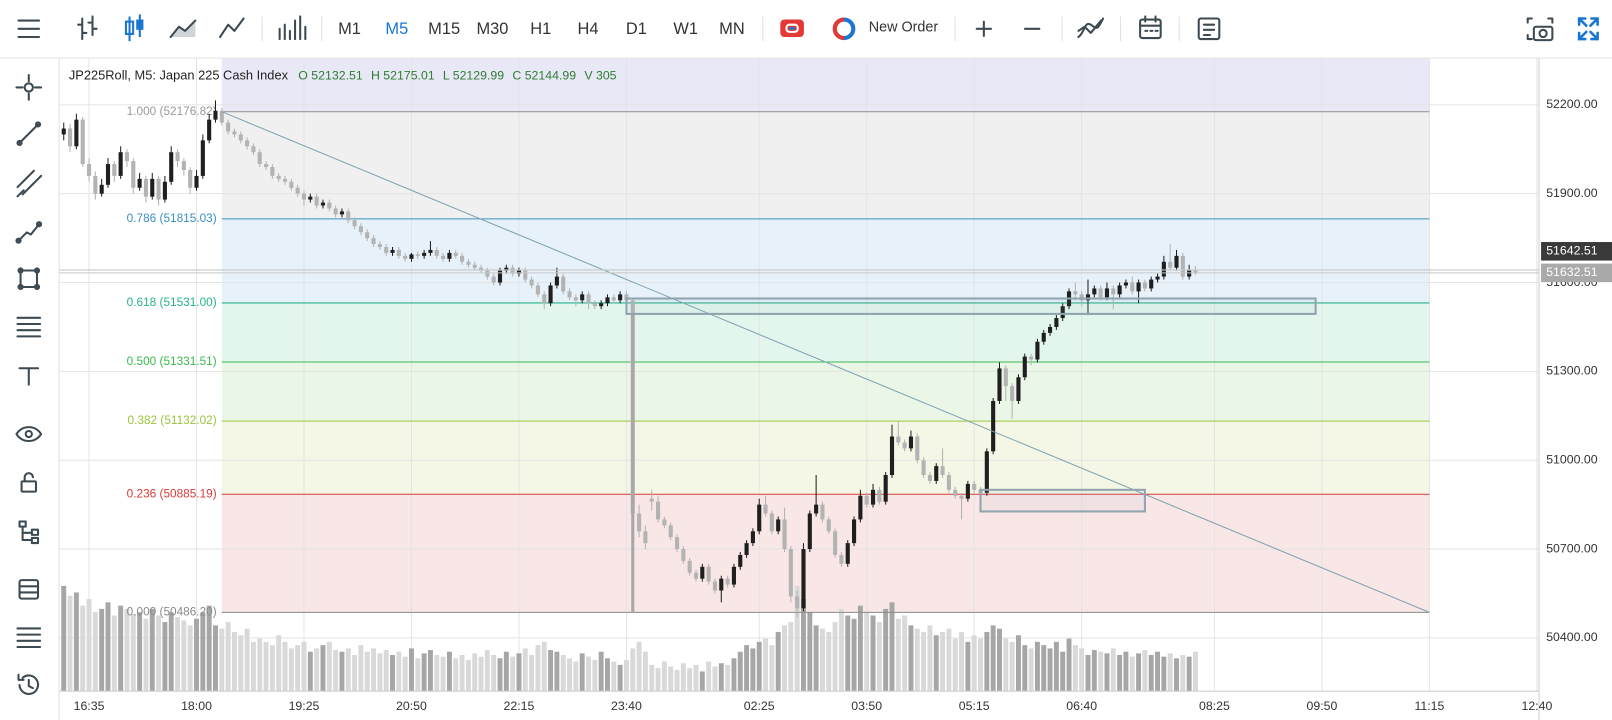 This screenshot has height=720, width=1612. I want to click on text-tool, so click(29, 376).